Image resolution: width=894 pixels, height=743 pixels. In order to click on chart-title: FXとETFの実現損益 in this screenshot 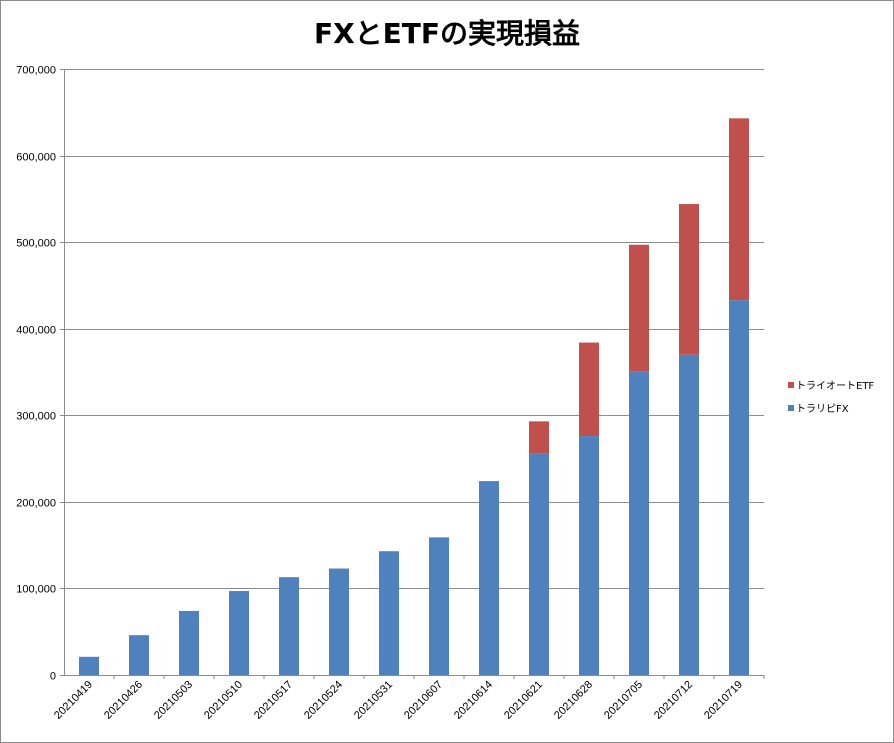, I will do `click(447, 33)`.